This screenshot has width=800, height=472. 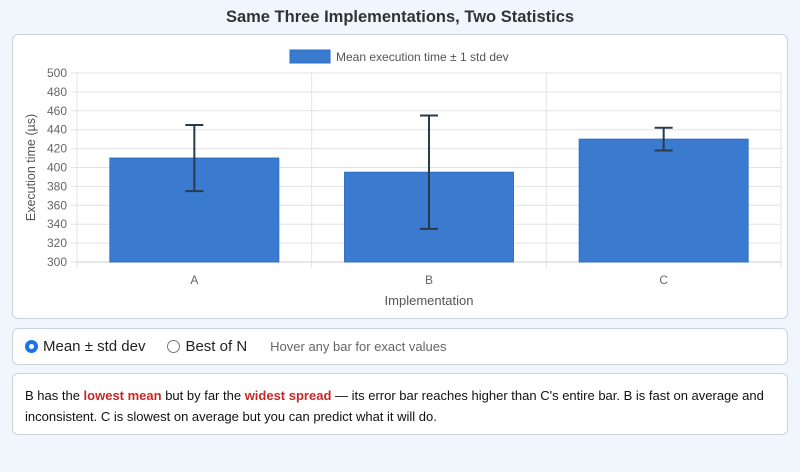 I want to click on y-tick-label: 400, so click(x=57, y=168).